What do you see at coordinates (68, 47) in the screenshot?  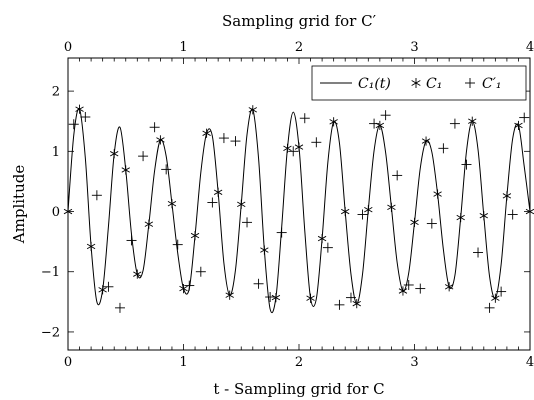 I see `top-tick-label: 0` at bounding box center [68, 47].